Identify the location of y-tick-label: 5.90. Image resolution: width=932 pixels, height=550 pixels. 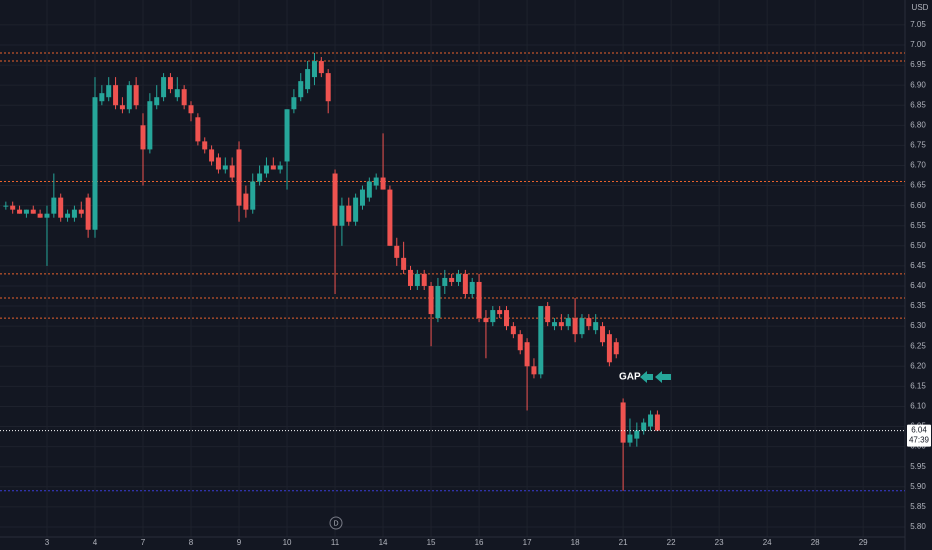
(918, 486).